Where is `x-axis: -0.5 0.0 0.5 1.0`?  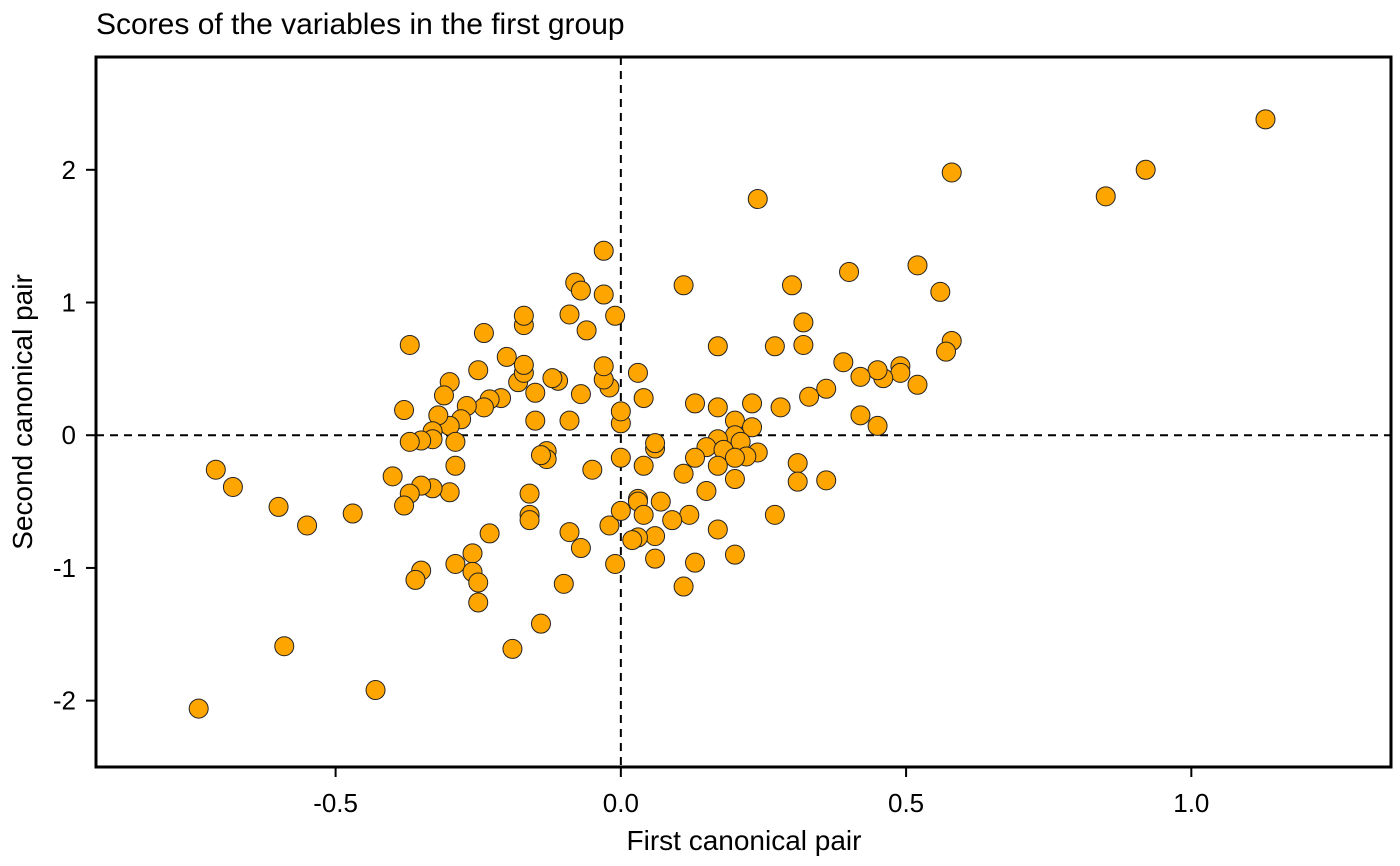 x-axis: -0.5 0.0 0.5 1.0 is located at coordinates (761, 792).